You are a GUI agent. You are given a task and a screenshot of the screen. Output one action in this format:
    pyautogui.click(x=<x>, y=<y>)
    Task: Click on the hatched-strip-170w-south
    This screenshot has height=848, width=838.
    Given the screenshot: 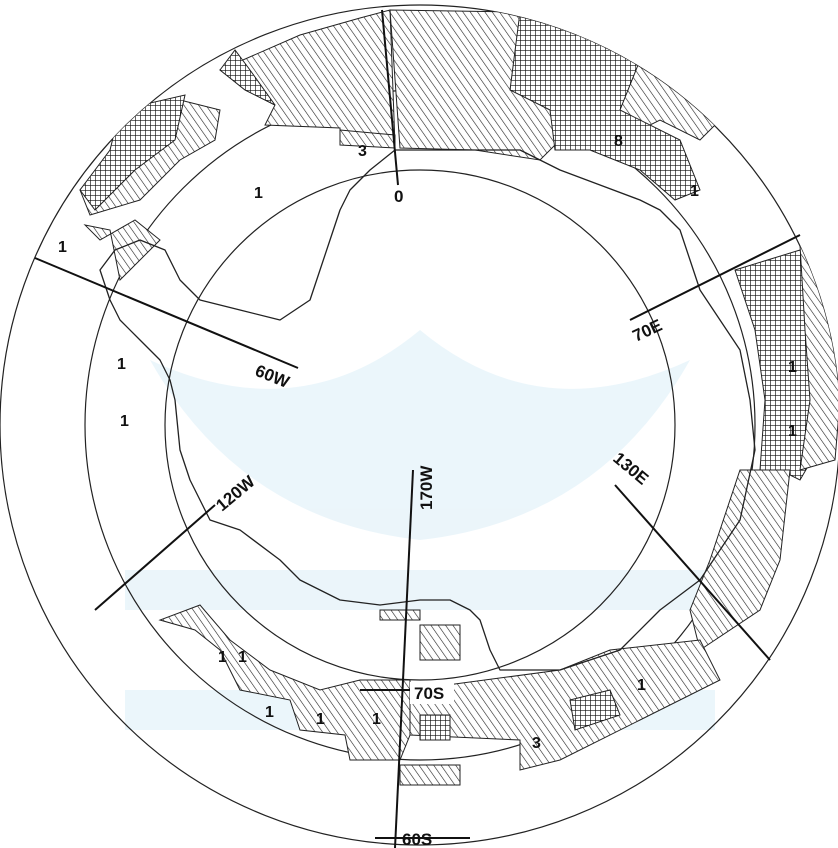 What is the action you would take?
    pyautogui.click(x=430, y=775)
    